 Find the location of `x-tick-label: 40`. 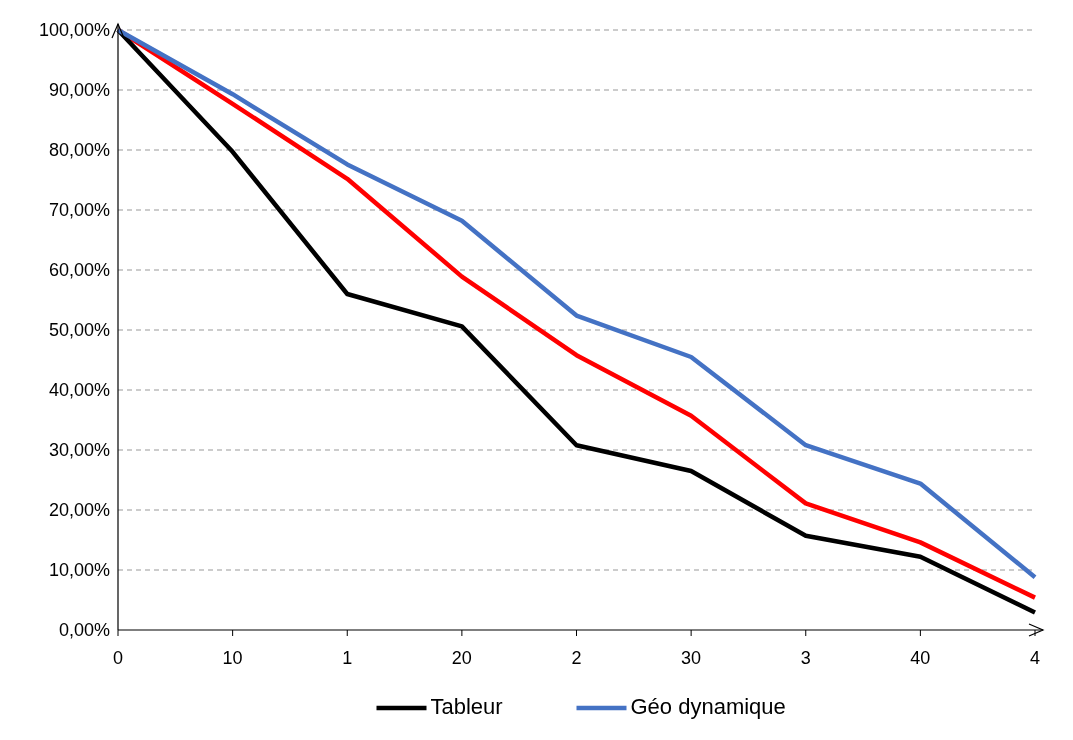

x-tick-label: 40 is located at coordinates (920, 658).